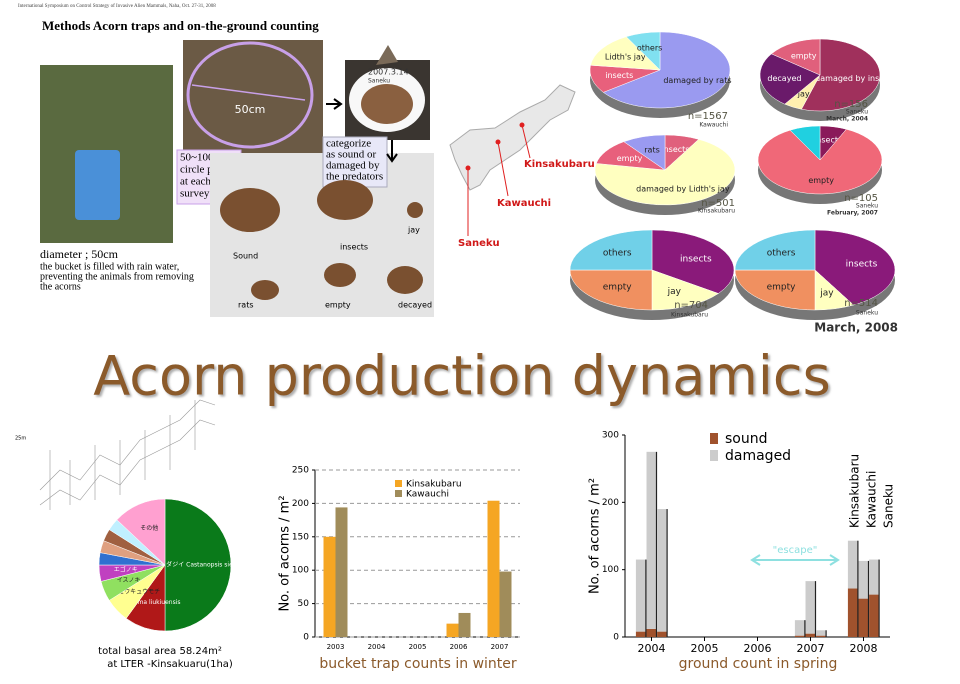 This screenshot has width=960, height=684. What do you see at coordinates (652, 150) in the screenshot?
I see `slice-label: rats` at bounding box center [652, 150].